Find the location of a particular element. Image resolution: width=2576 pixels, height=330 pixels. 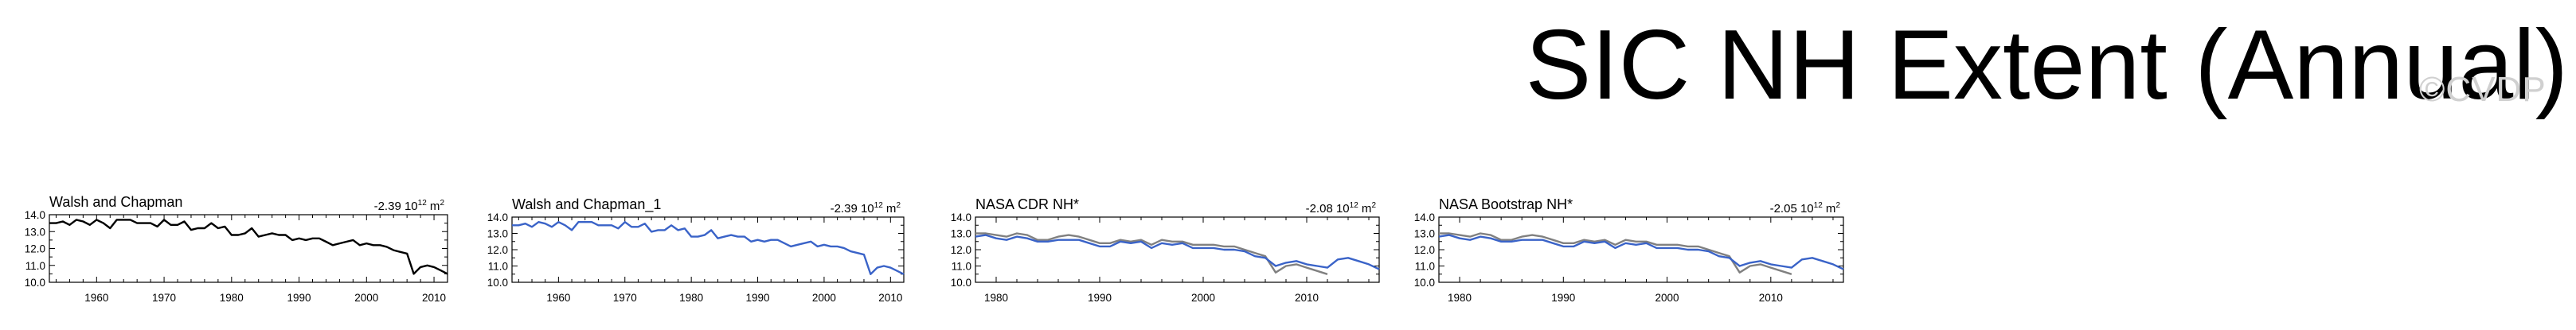

figure-title: SIC NH Extent (Annual) is located at coordinates (2047, 65).